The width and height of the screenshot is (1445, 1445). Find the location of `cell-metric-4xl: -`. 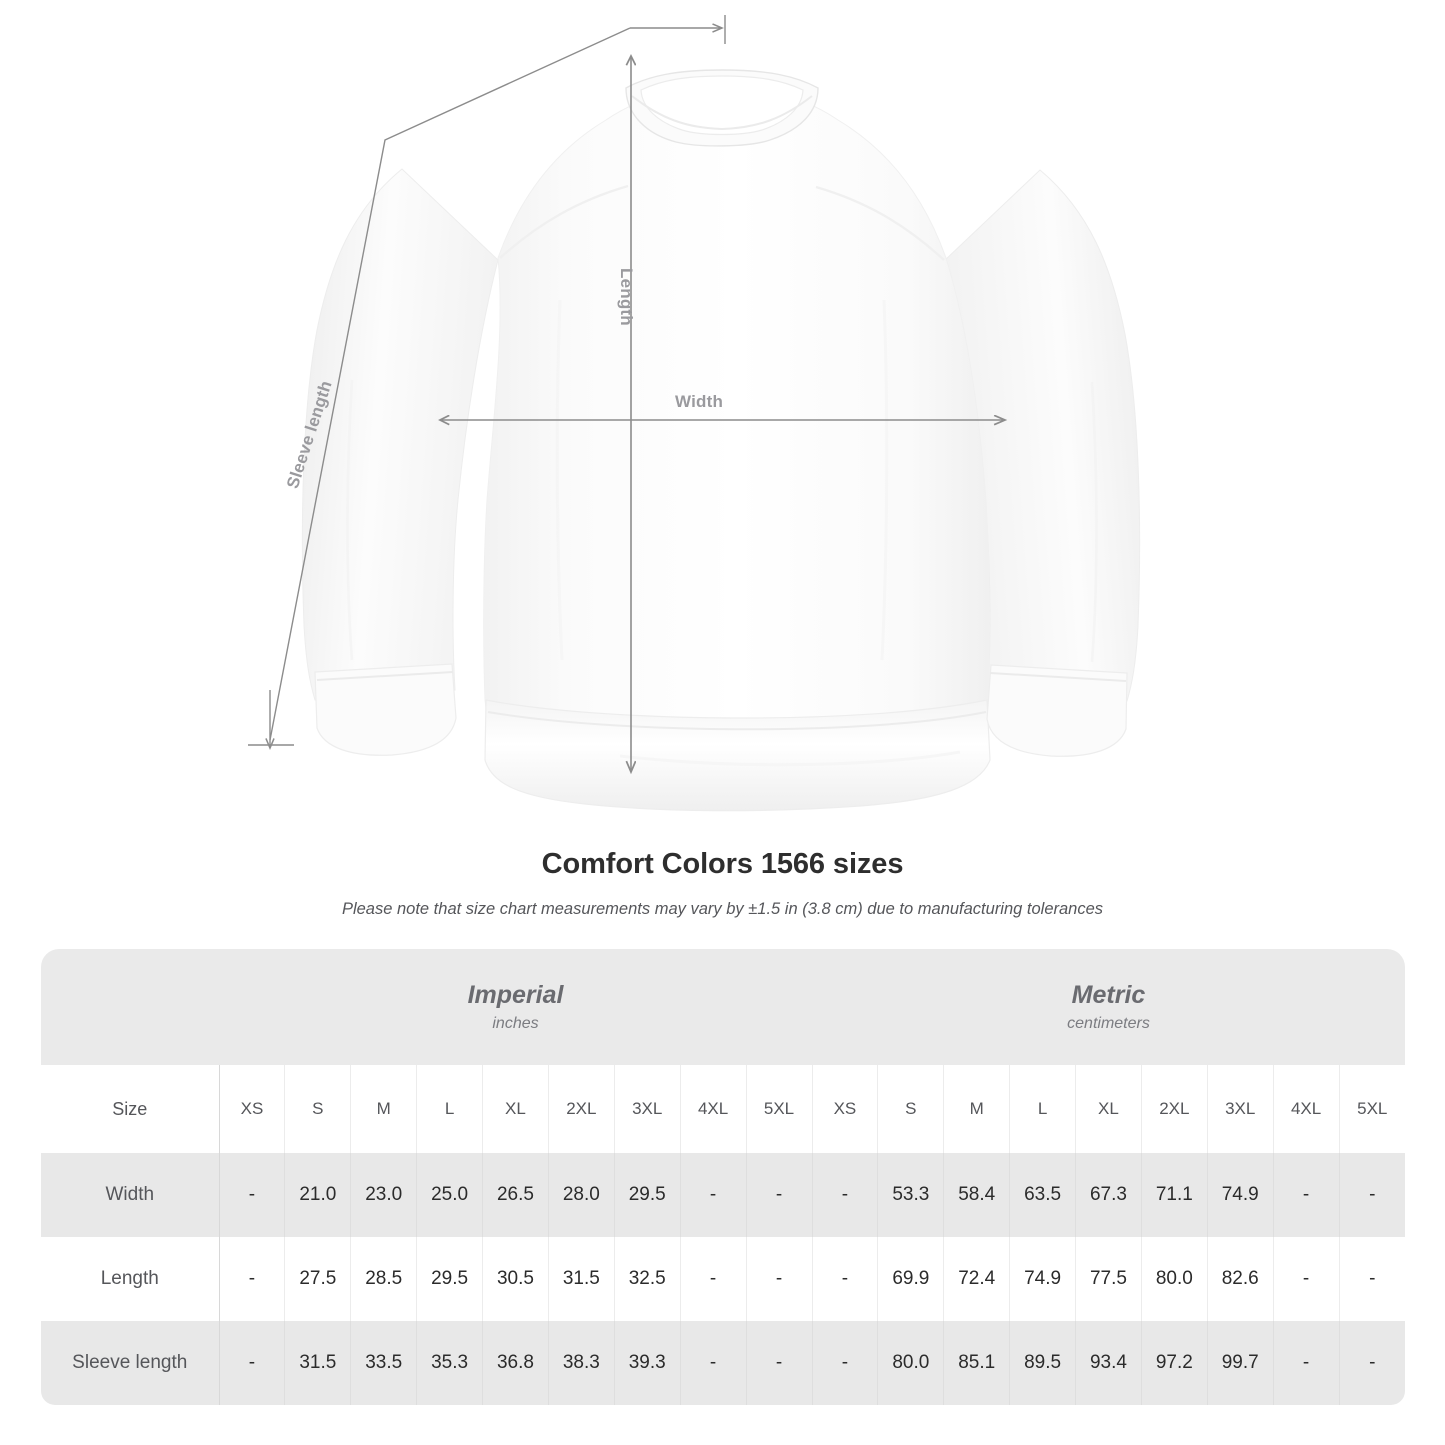

cell-metric-4xl: - is located at coordinates (1306, 1279).